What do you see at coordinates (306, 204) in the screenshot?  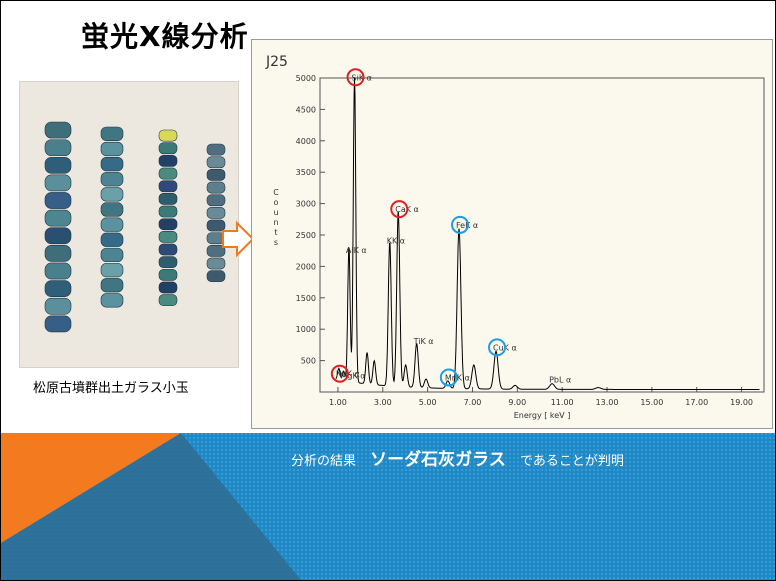 I see `y-tick-label: 3000` at bounding box center [306, 204].